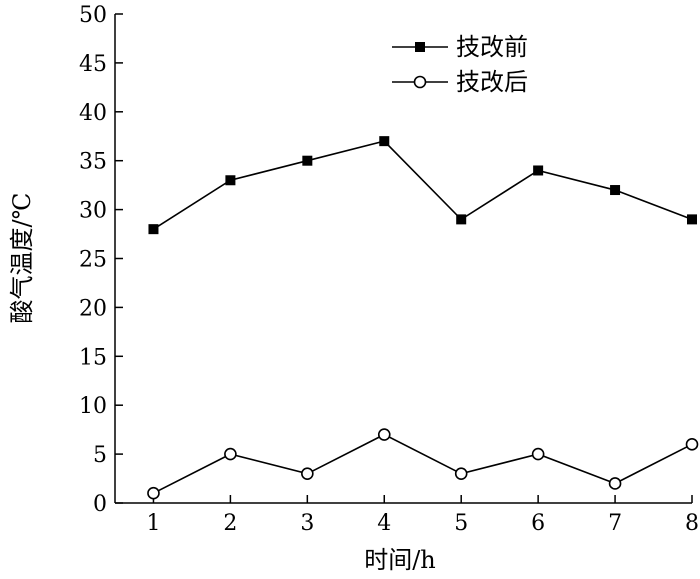 The width and height of the screenshot is (700, 579). What do you see at coordinates (93, 162) in the screenshot?
I see `y-tick-label: 35` at bounding box center [93, 162].